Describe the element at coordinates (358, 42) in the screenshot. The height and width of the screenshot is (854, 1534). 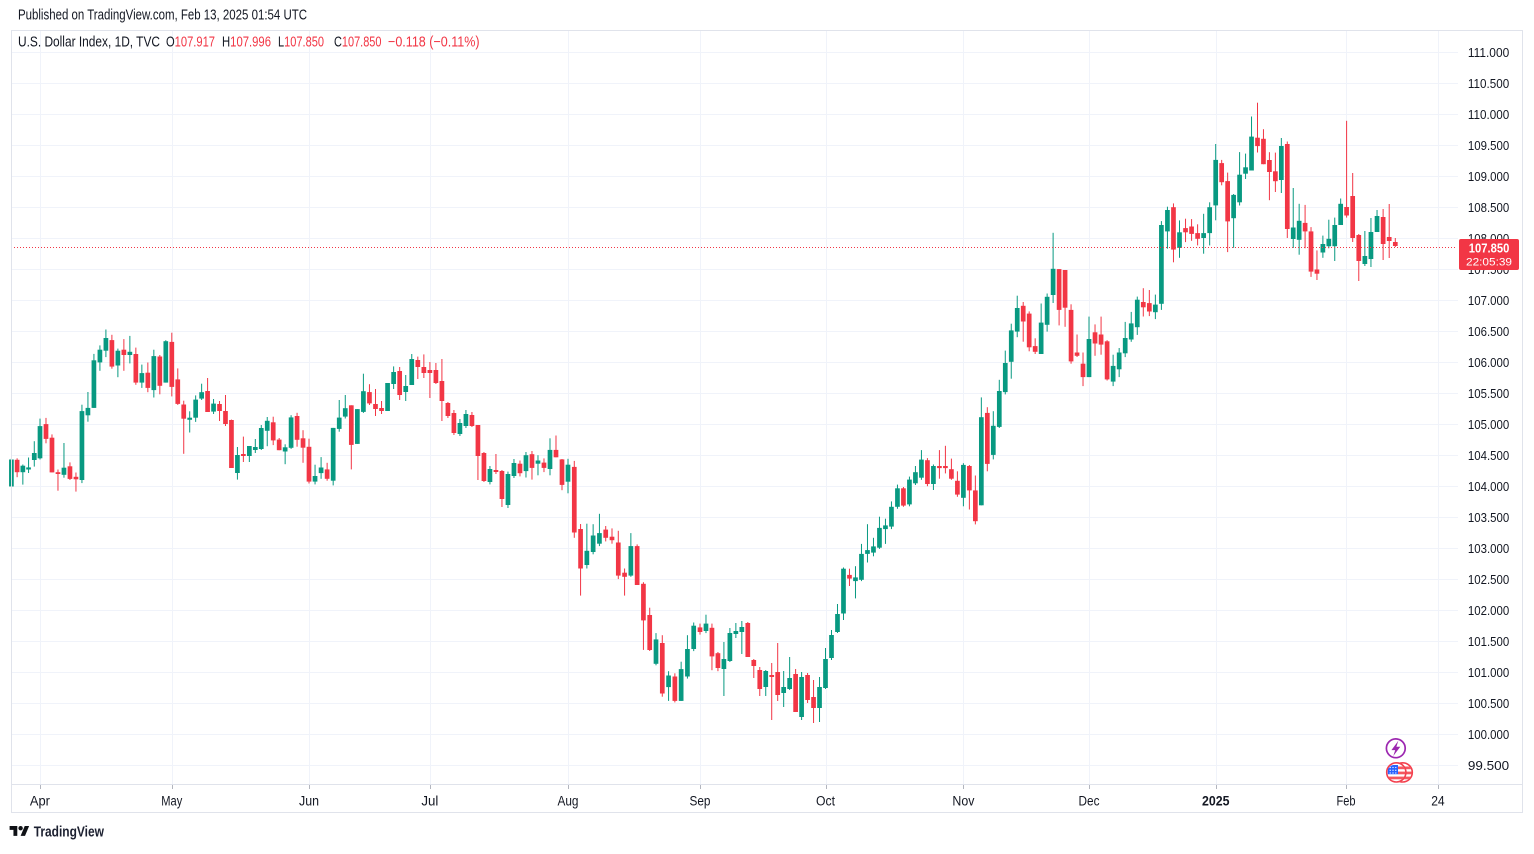
I see `svg-text: C107.850` at that location.